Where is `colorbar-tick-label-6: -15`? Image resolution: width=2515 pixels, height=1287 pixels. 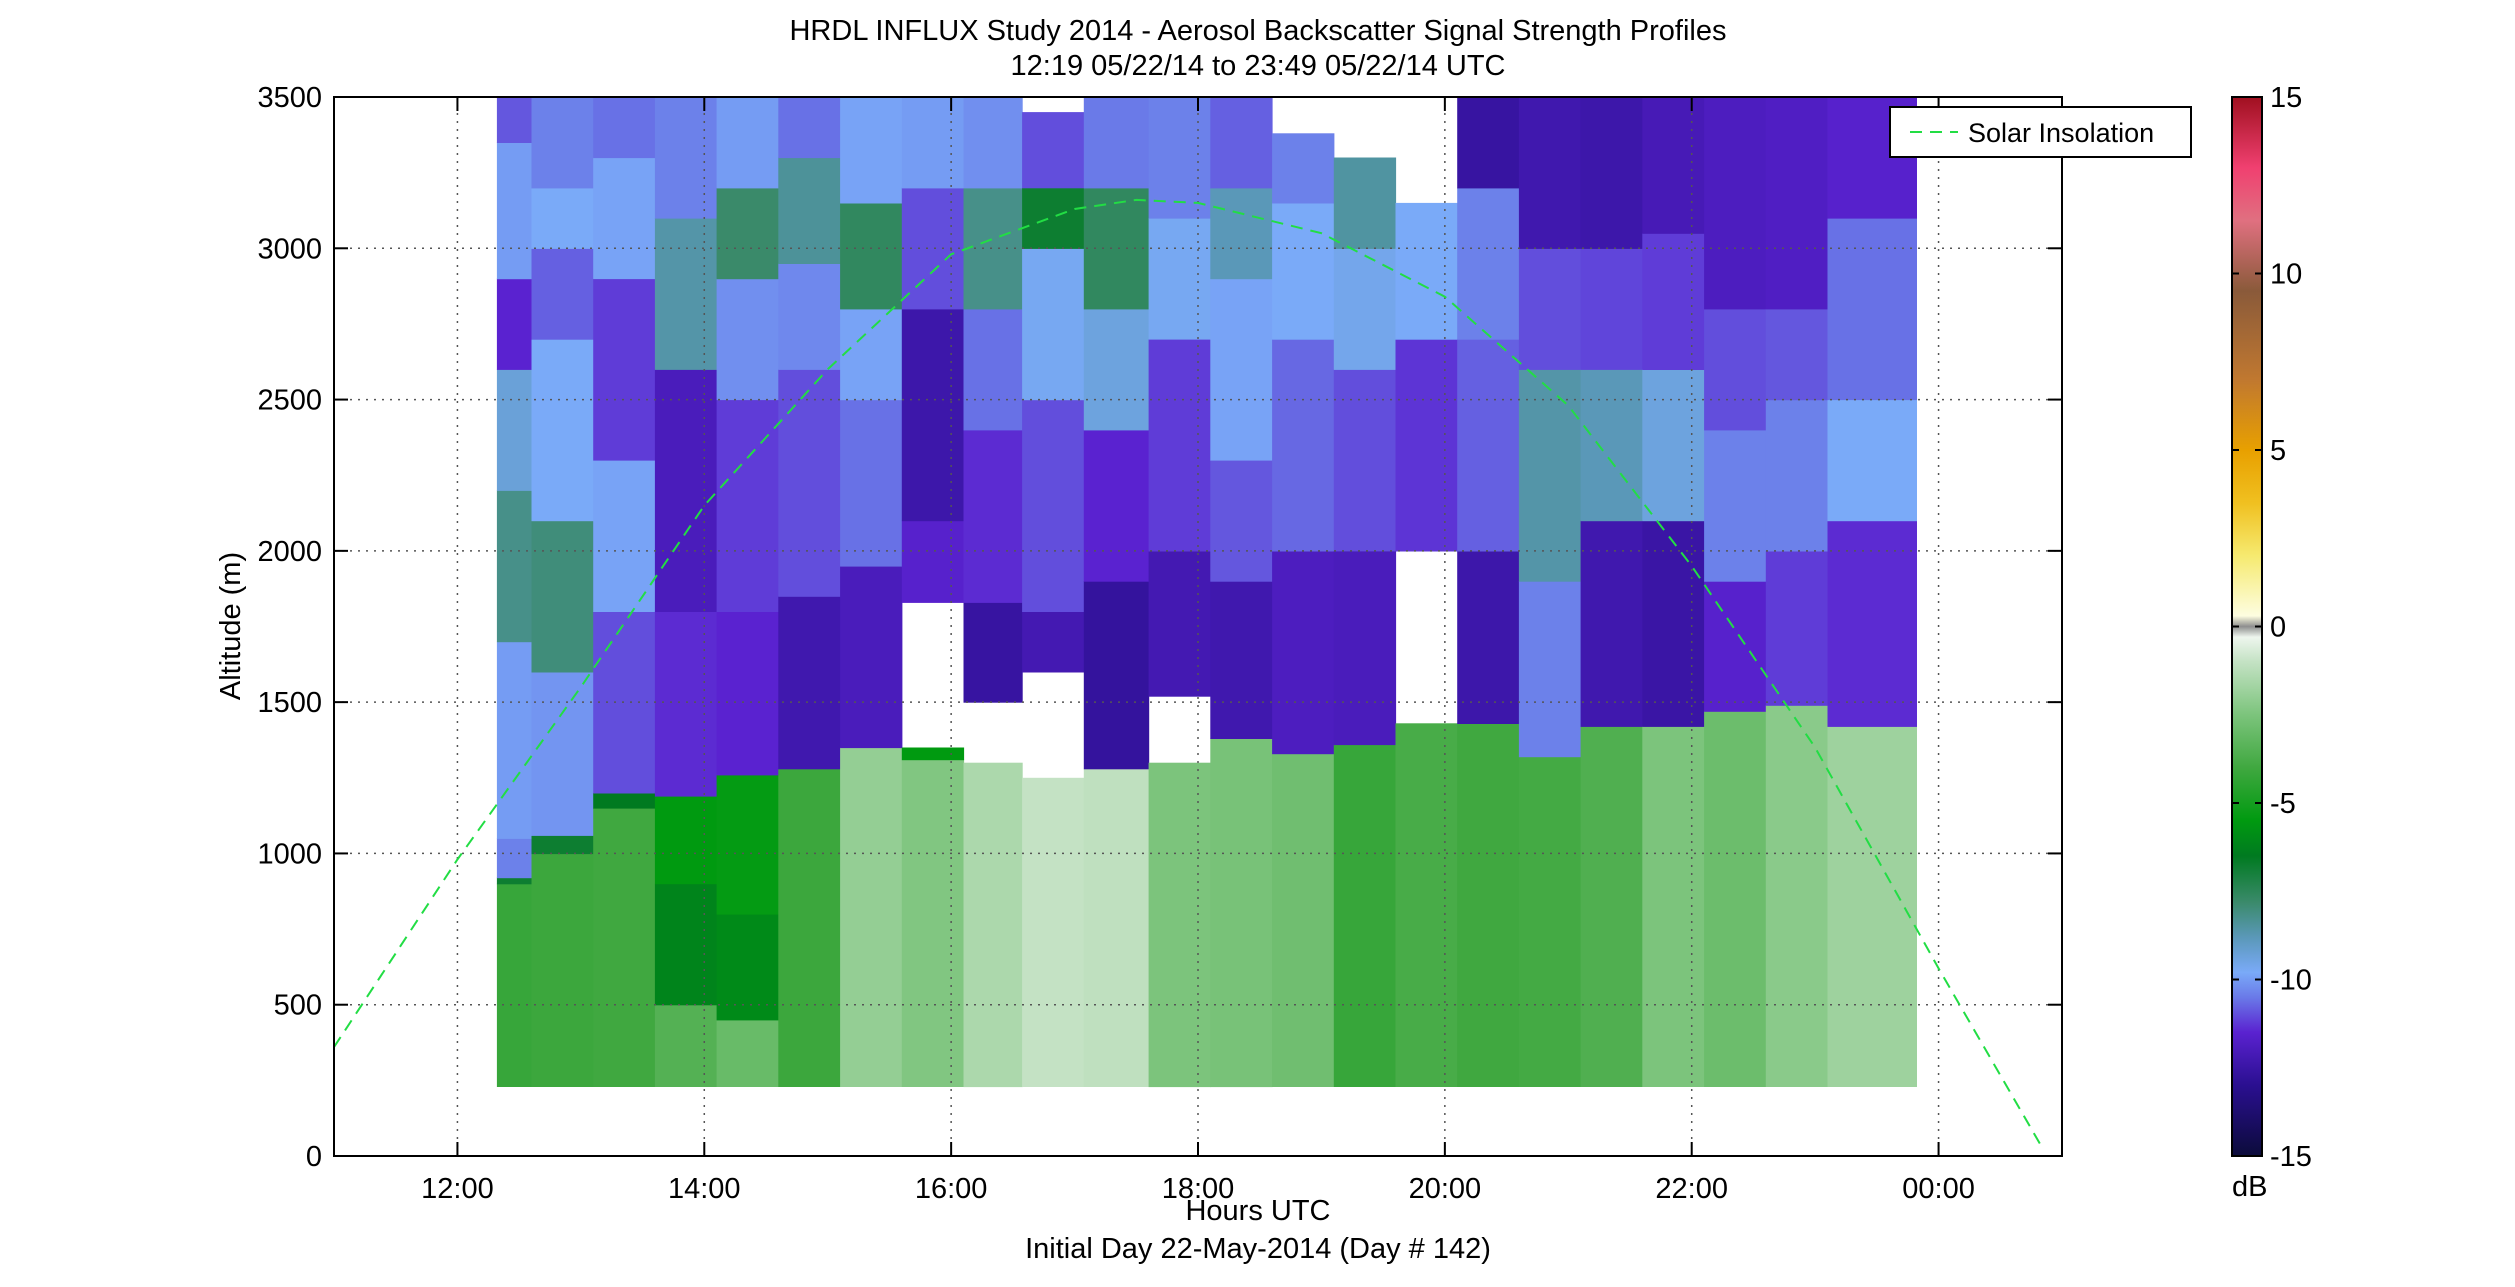
colorbar-tick-label-6: -15 is located at coordinates (2291, 1157).